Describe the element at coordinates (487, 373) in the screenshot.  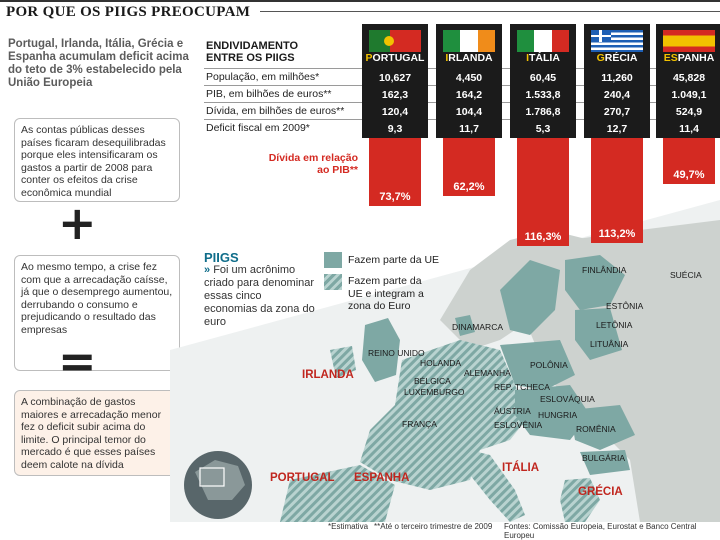
I see `map-label-alemanha: ALEMANHA` at that location.